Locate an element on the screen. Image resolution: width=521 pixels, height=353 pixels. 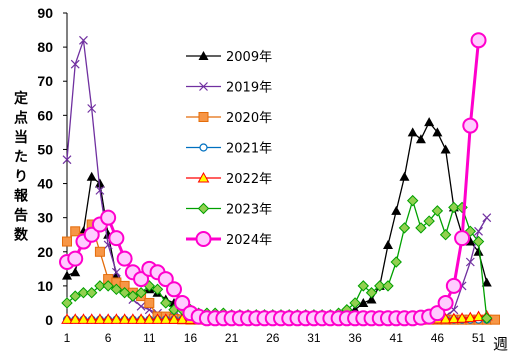
y-tick-label: 60 is located at coordinates (45, 115).